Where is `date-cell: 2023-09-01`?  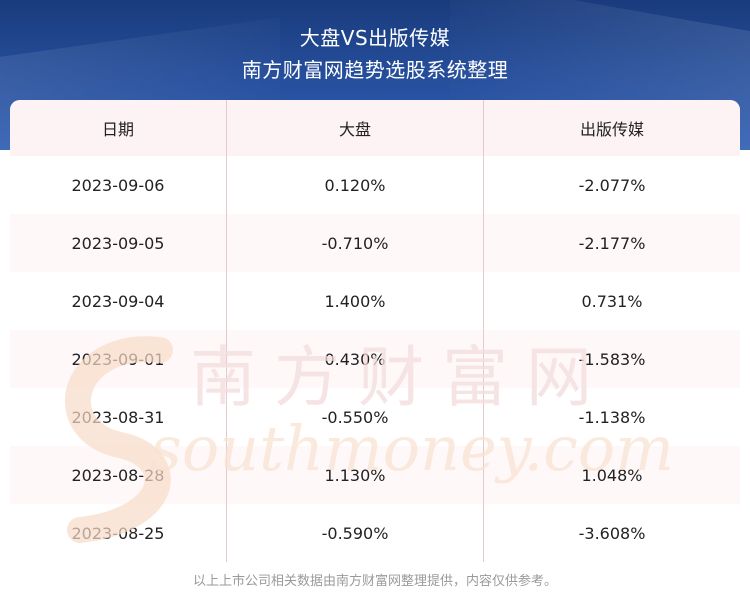 date-cell: 2023-09-01 is located at coordinates (118, 359).